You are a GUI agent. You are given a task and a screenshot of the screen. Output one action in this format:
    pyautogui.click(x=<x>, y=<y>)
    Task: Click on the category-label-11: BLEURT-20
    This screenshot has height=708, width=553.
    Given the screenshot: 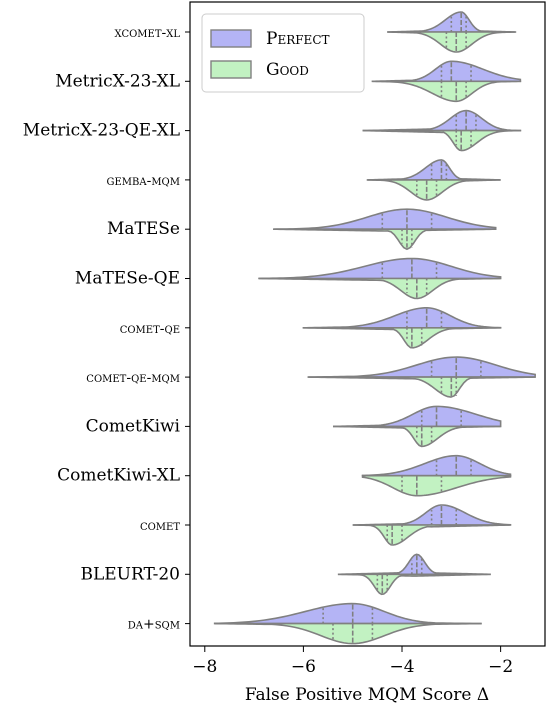 What is the action you would take?
    pyautogui.click(x=130, y=574)
    